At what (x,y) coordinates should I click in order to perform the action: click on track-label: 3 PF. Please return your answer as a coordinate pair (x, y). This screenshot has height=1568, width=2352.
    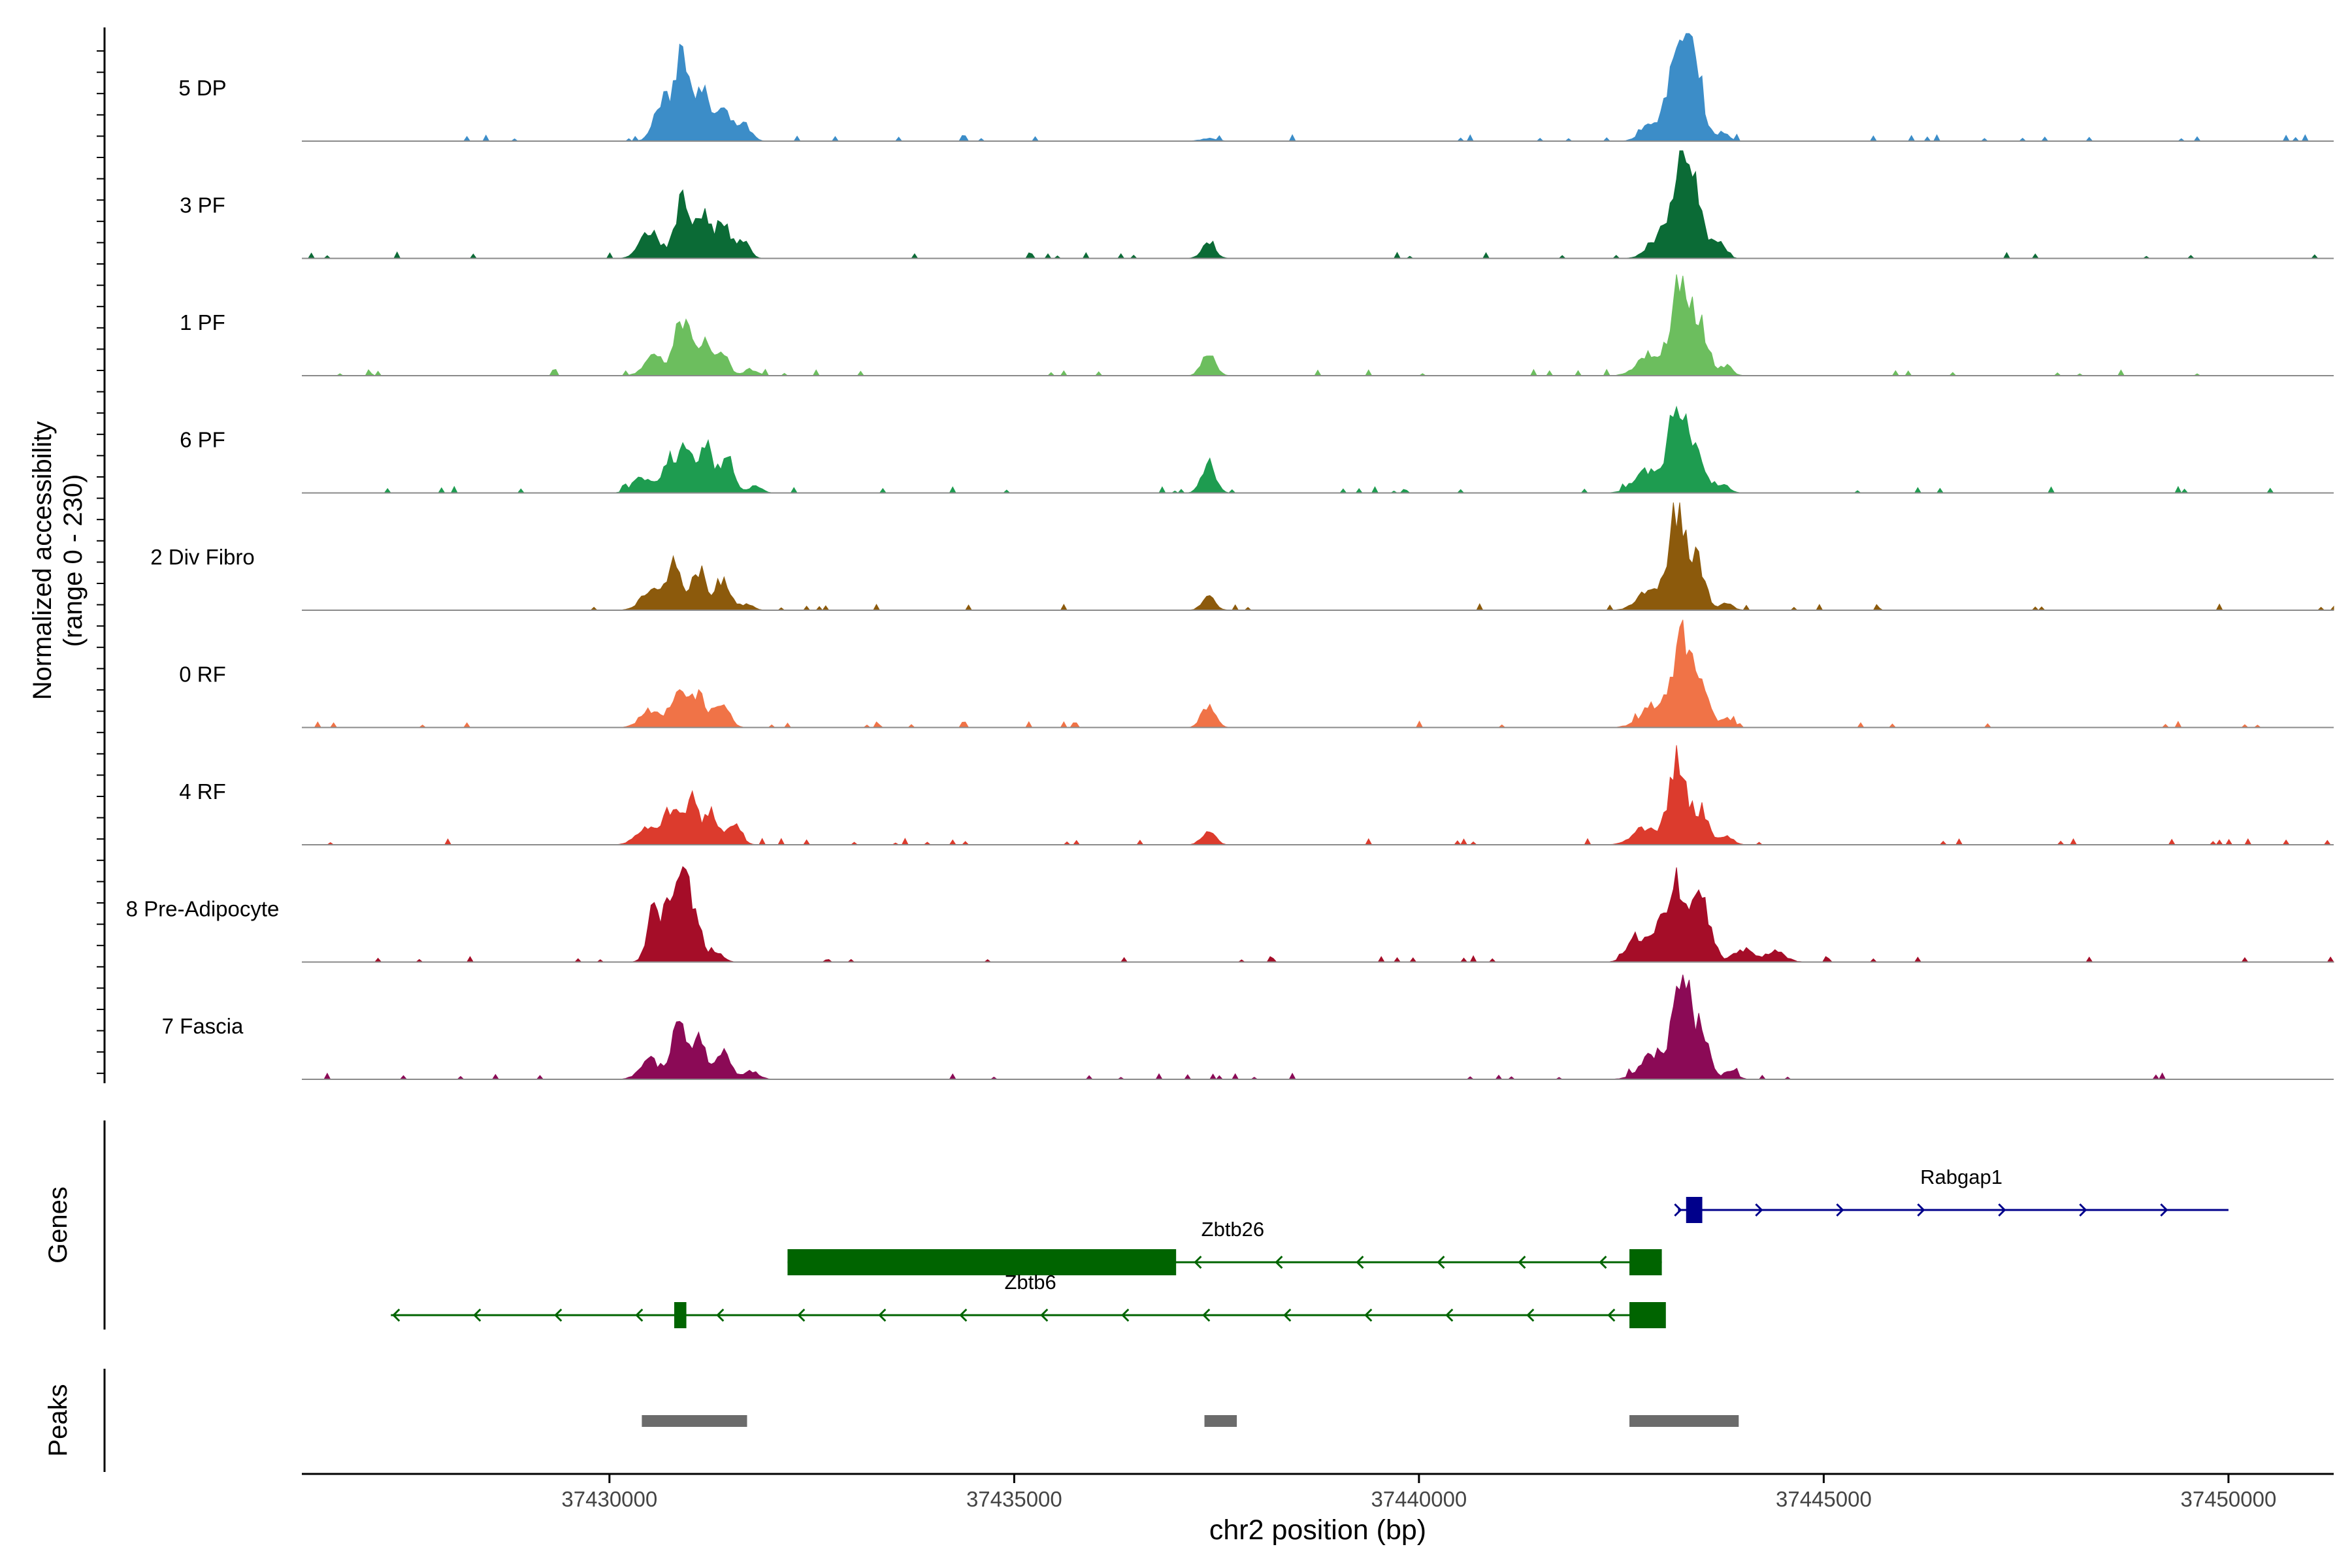
    Looking at the image, I should click on (202, 205).